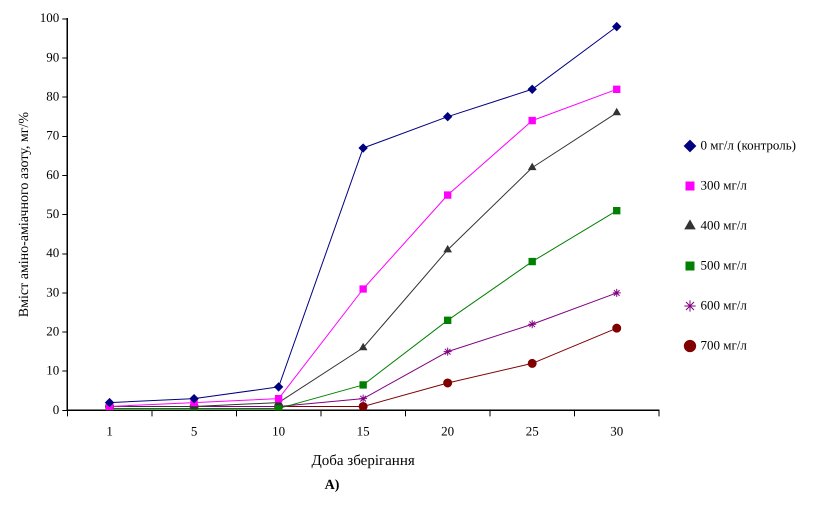  Describe the element at coordinates (194, 431) in the screenshot. I see `x-tick-label: 5` at that location.